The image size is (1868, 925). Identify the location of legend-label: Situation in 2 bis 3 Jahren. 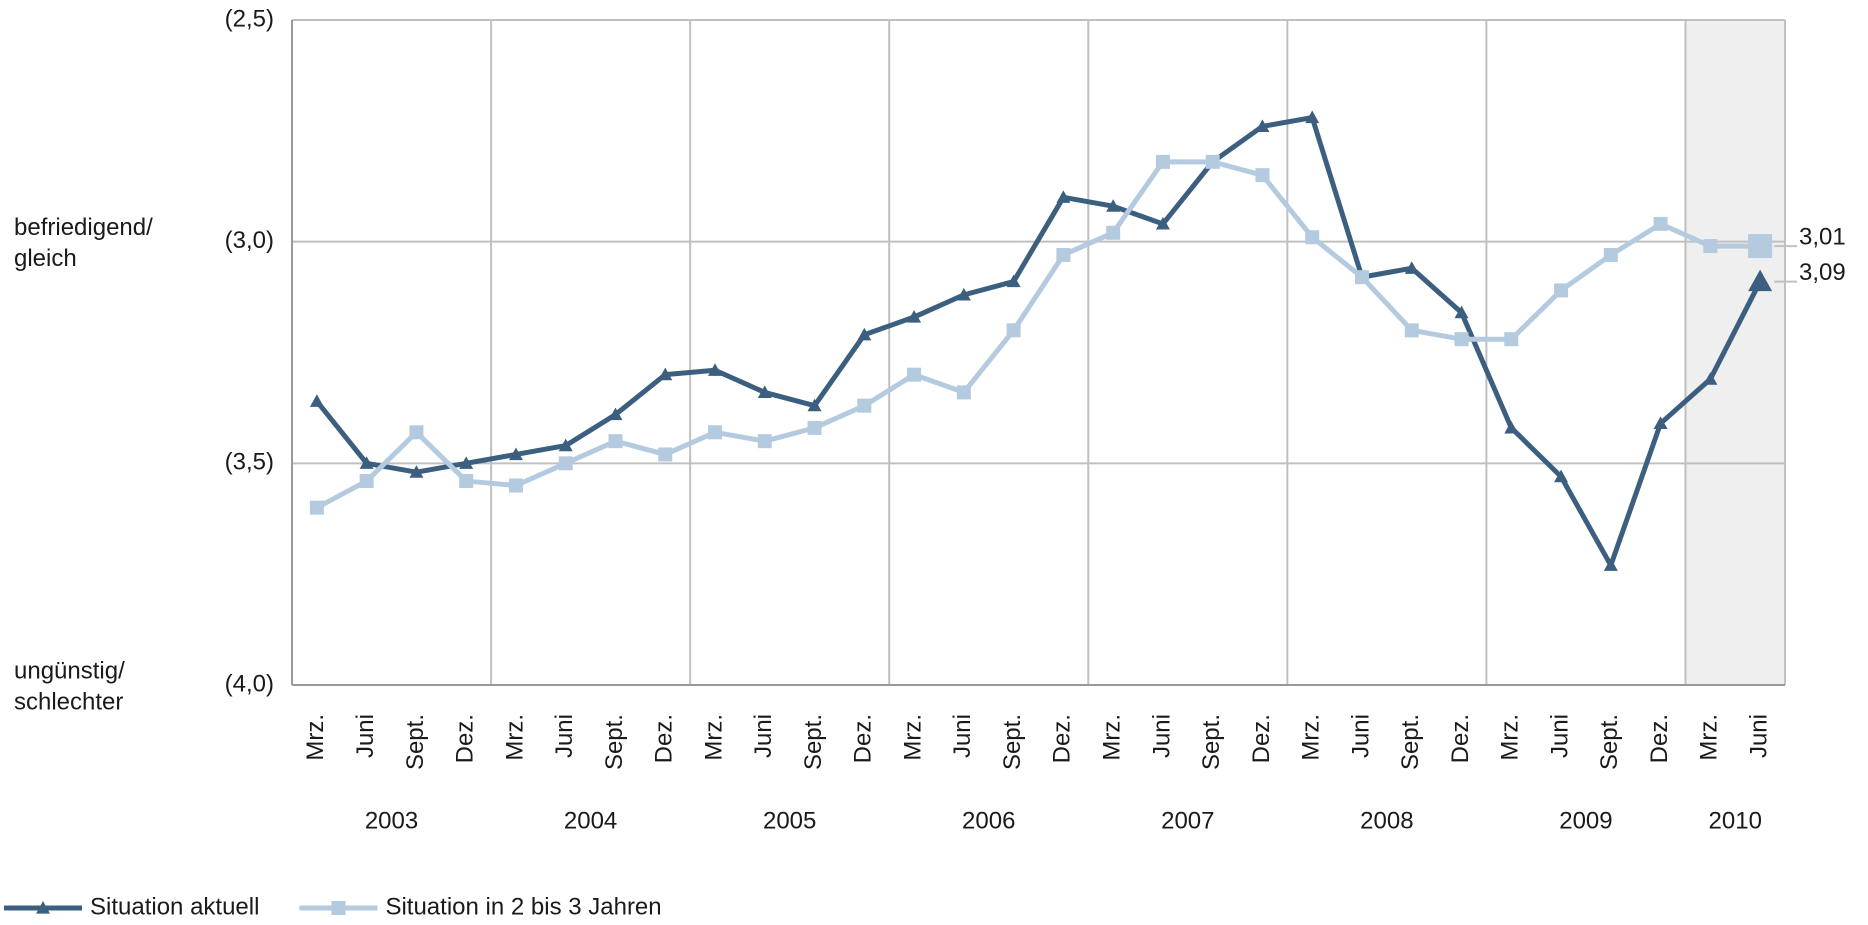
(523, 906).